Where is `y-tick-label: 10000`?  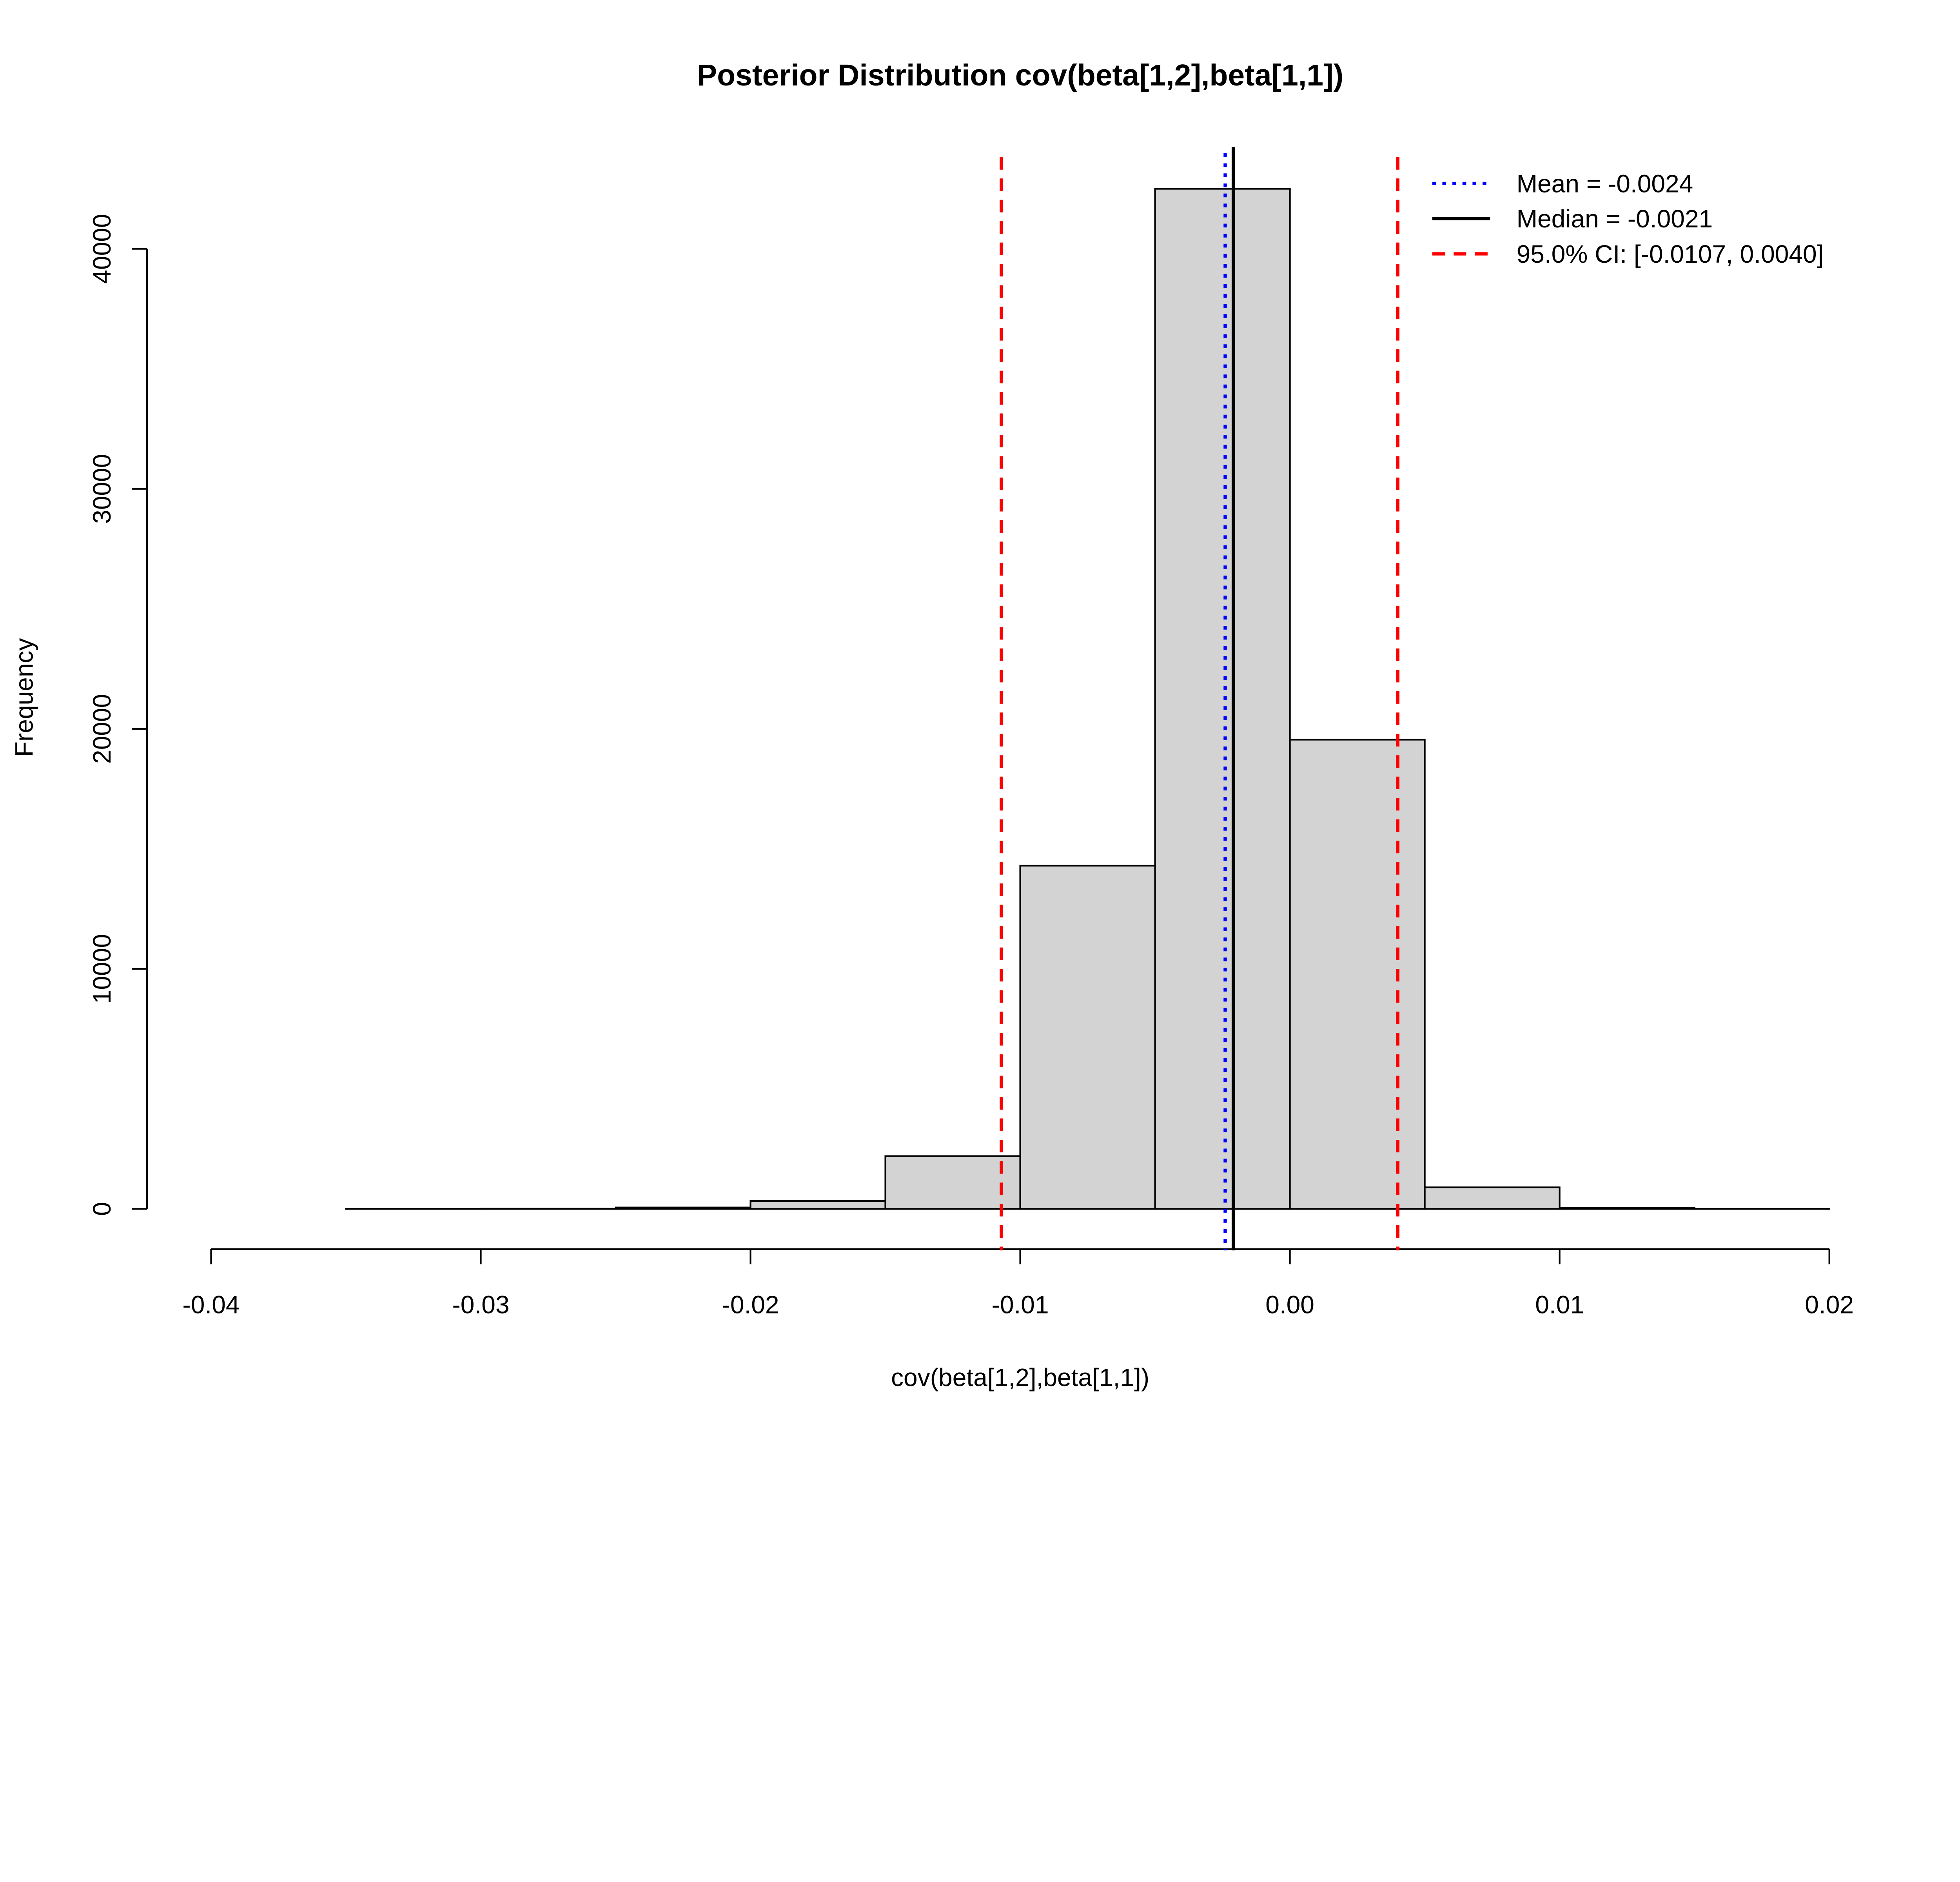
y-tick-label: 10000 is located at coordinates (102, 969).